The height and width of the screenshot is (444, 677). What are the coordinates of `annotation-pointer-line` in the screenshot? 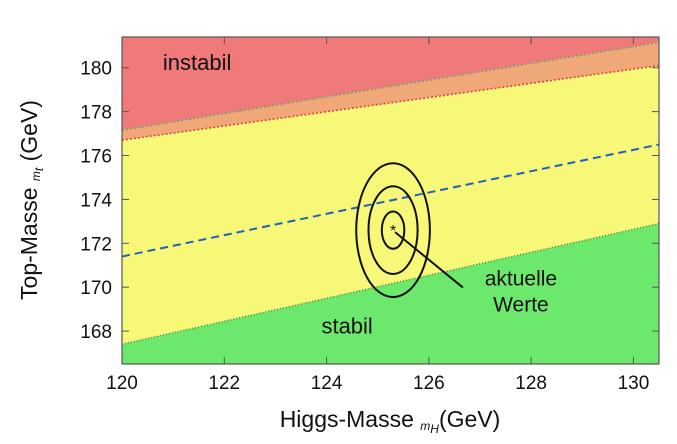 It's located at (429, 260).